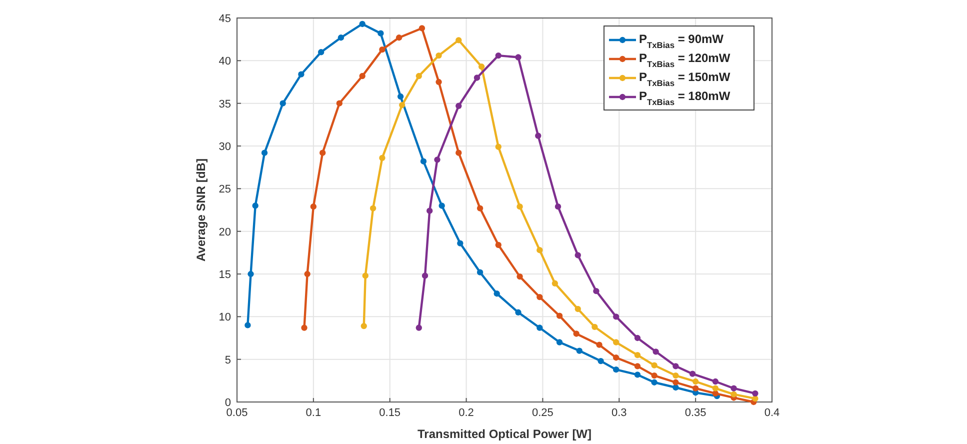 This screenshot has height=444, width=967. What do you see at coordinates (543, 413) in the screenshot?
I see `x-tick-label: 0.25` at bounding box center [543, 413].